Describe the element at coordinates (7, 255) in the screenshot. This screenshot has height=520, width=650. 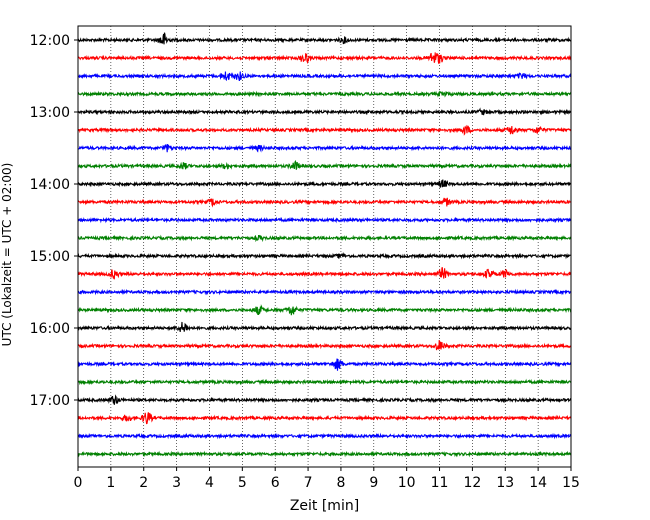
I see `y-axis-label: UTC (Lokalzeit = UTC + 02:00)` at that location.